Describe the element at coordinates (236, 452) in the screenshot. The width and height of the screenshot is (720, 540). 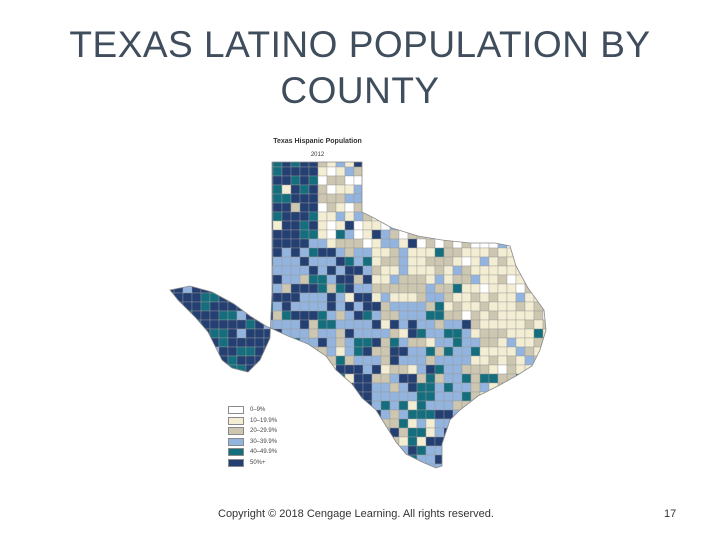
I see `legend-swatch` at that location.